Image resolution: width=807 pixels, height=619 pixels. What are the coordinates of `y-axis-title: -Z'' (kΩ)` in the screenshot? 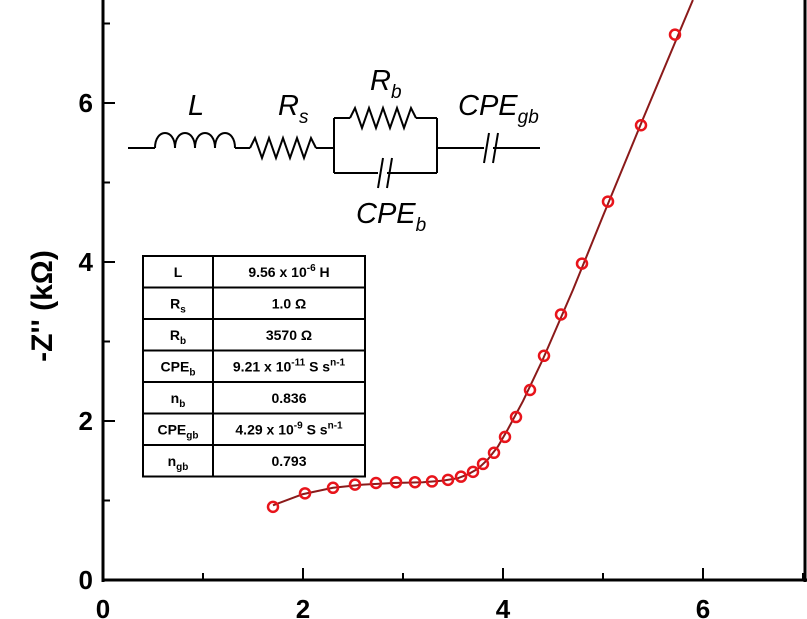 It's located at (42, 306).